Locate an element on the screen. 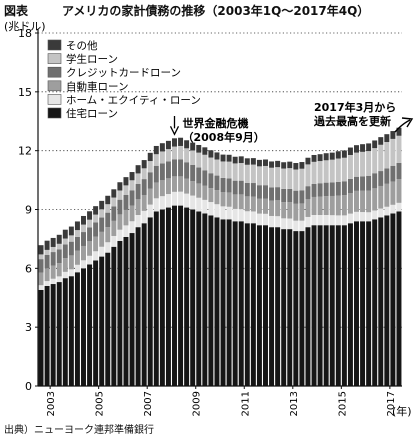 Image resolution: width=420 pixels, height=439 pixels. x-tick-label: 2003 is located at coordinates (51, 403).